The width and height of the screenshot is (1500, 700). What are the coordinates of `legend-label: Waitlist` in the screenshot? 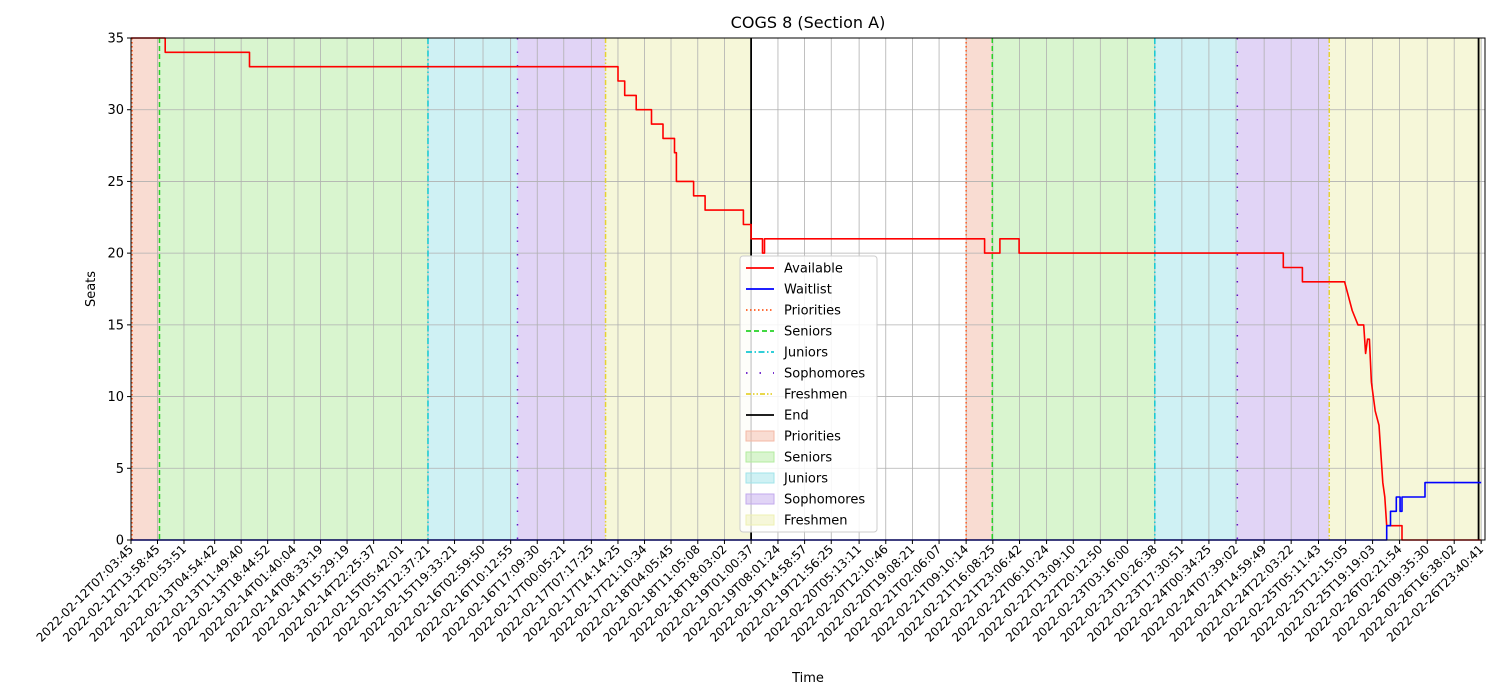 It's located at (808, 290).